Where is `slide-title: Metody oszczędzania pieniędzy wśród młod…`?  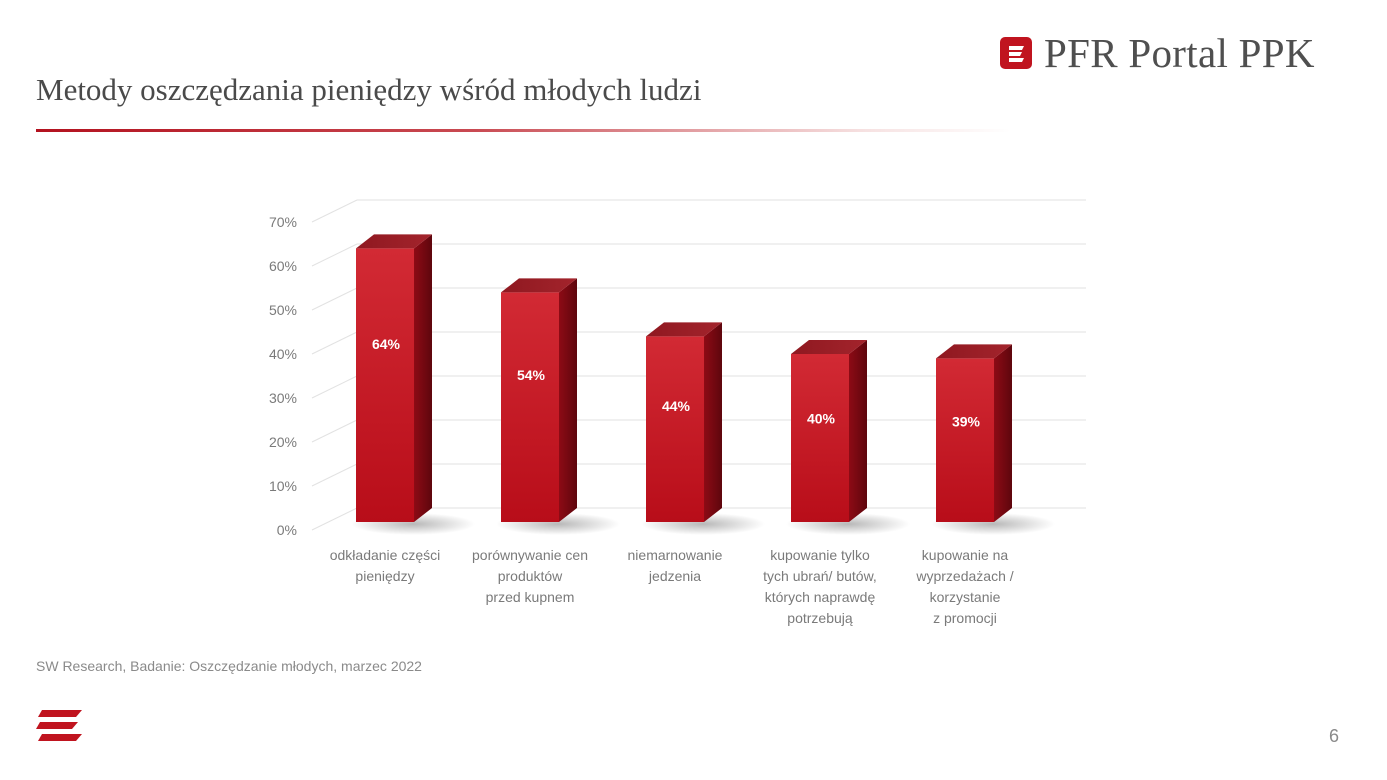
slide-title: Metody oszczędzania pieniędzy wśród młod… is located at coordinates (369, 89).